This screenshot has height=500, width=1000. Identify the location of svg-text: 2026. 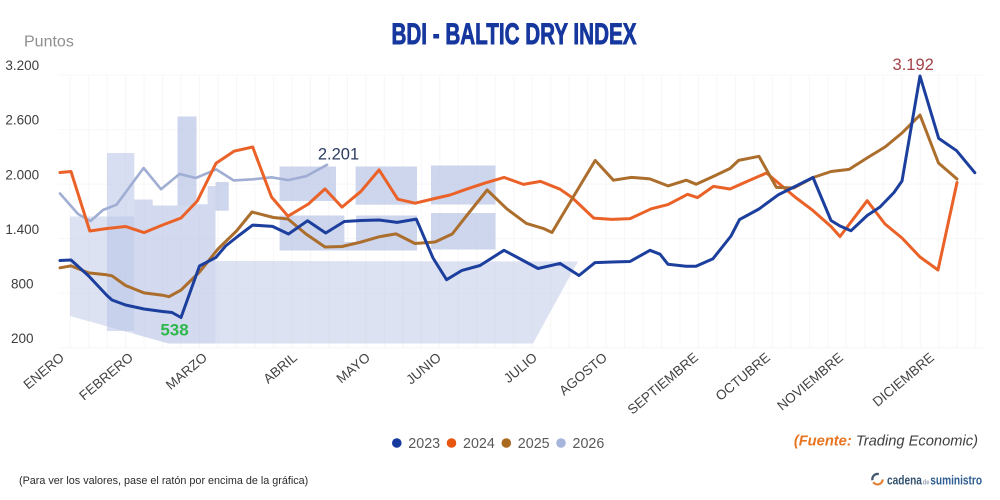
(589, 444).